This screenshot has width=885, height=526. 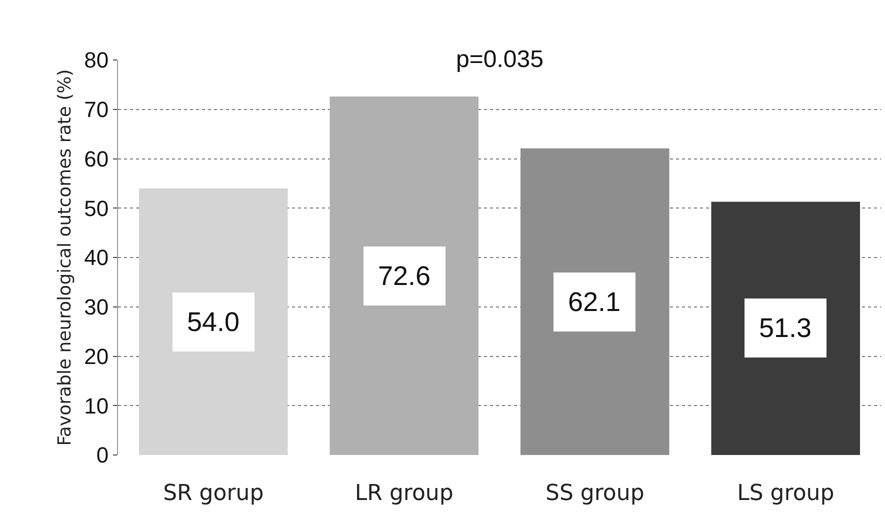 I want to click on data-label: 51.3, so click(x=785, y=328).